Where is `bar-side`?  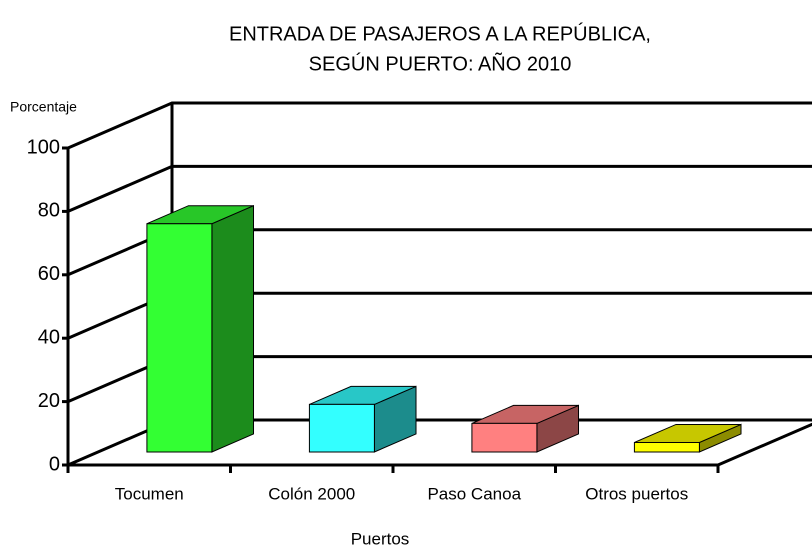 bar-side is located at coordinates (233, 328).